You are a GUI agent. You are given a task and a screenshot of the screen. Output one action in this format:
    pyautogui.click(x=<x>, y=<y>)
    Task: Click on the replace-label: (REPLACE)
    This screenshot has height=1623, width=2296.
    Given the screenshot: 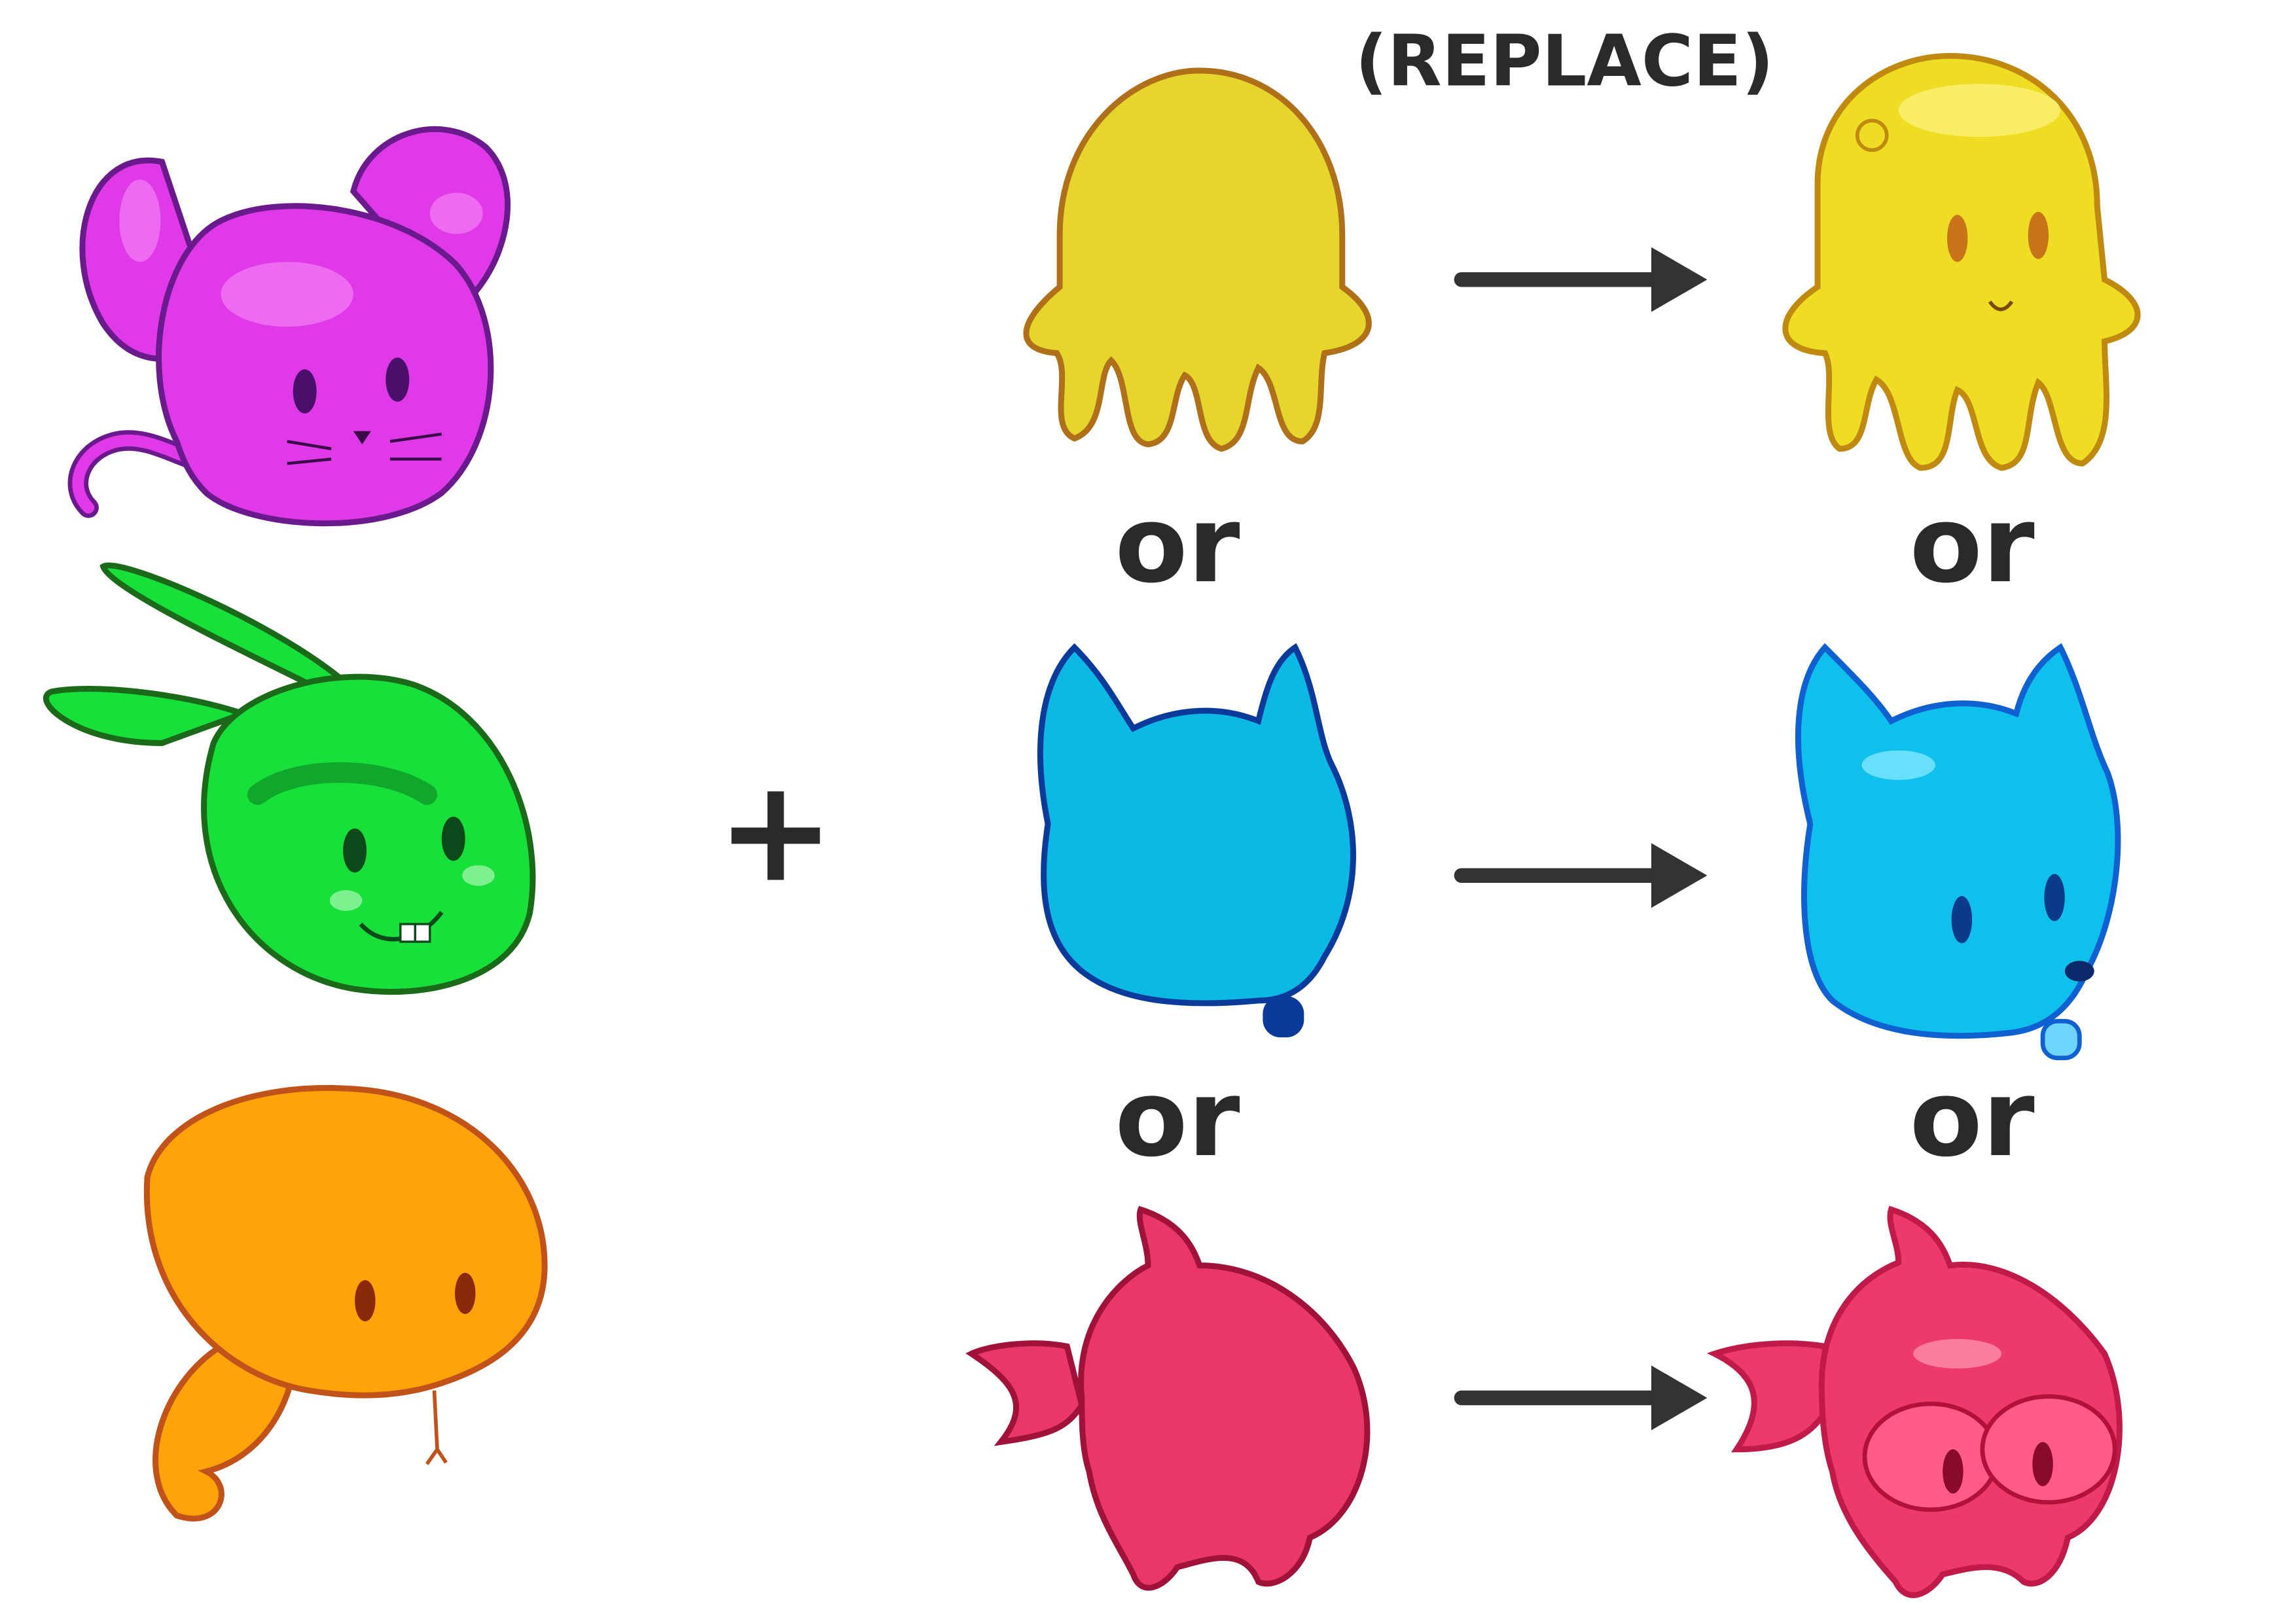 What is the action you would take?
    pyautogui.click(x=1564, y=61)
    